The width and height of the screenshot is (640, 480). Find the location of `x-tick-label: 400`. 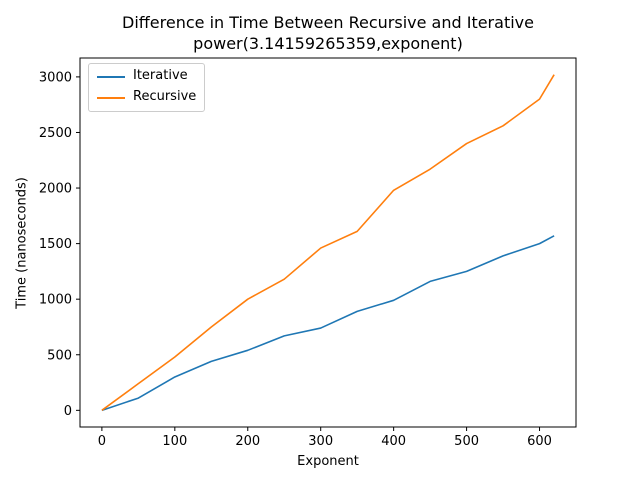

x-tick-label: 400 is located at coordinates (393, 441).